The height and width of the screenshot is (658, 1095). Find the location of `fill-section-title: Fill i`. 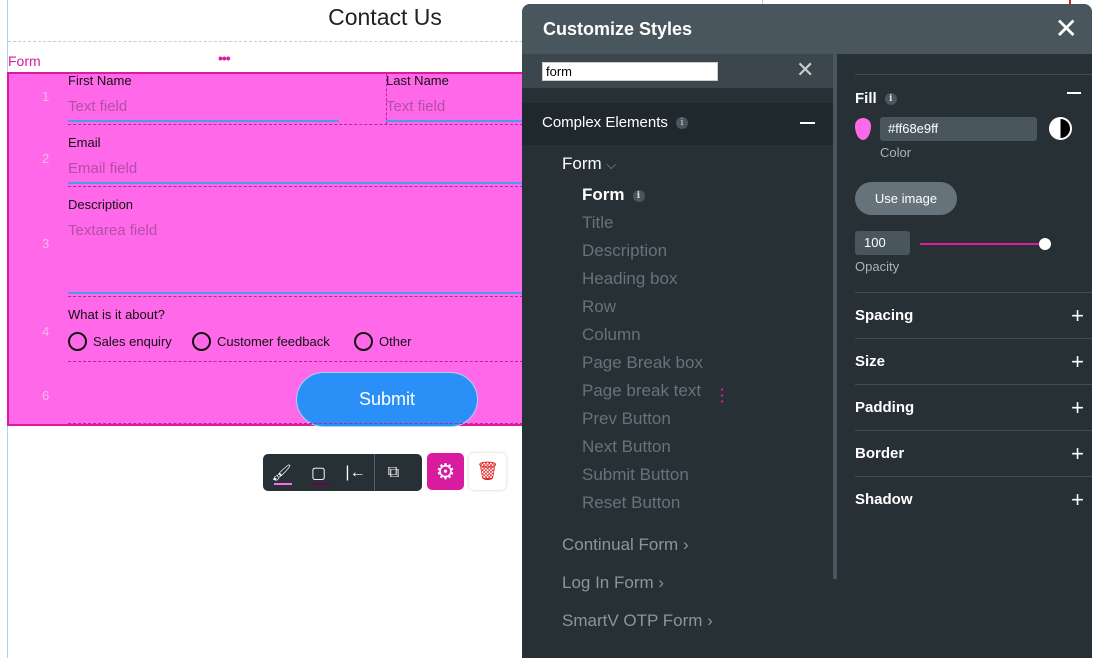

fill-section-title: Fill i is located at coordinates (876, 98).